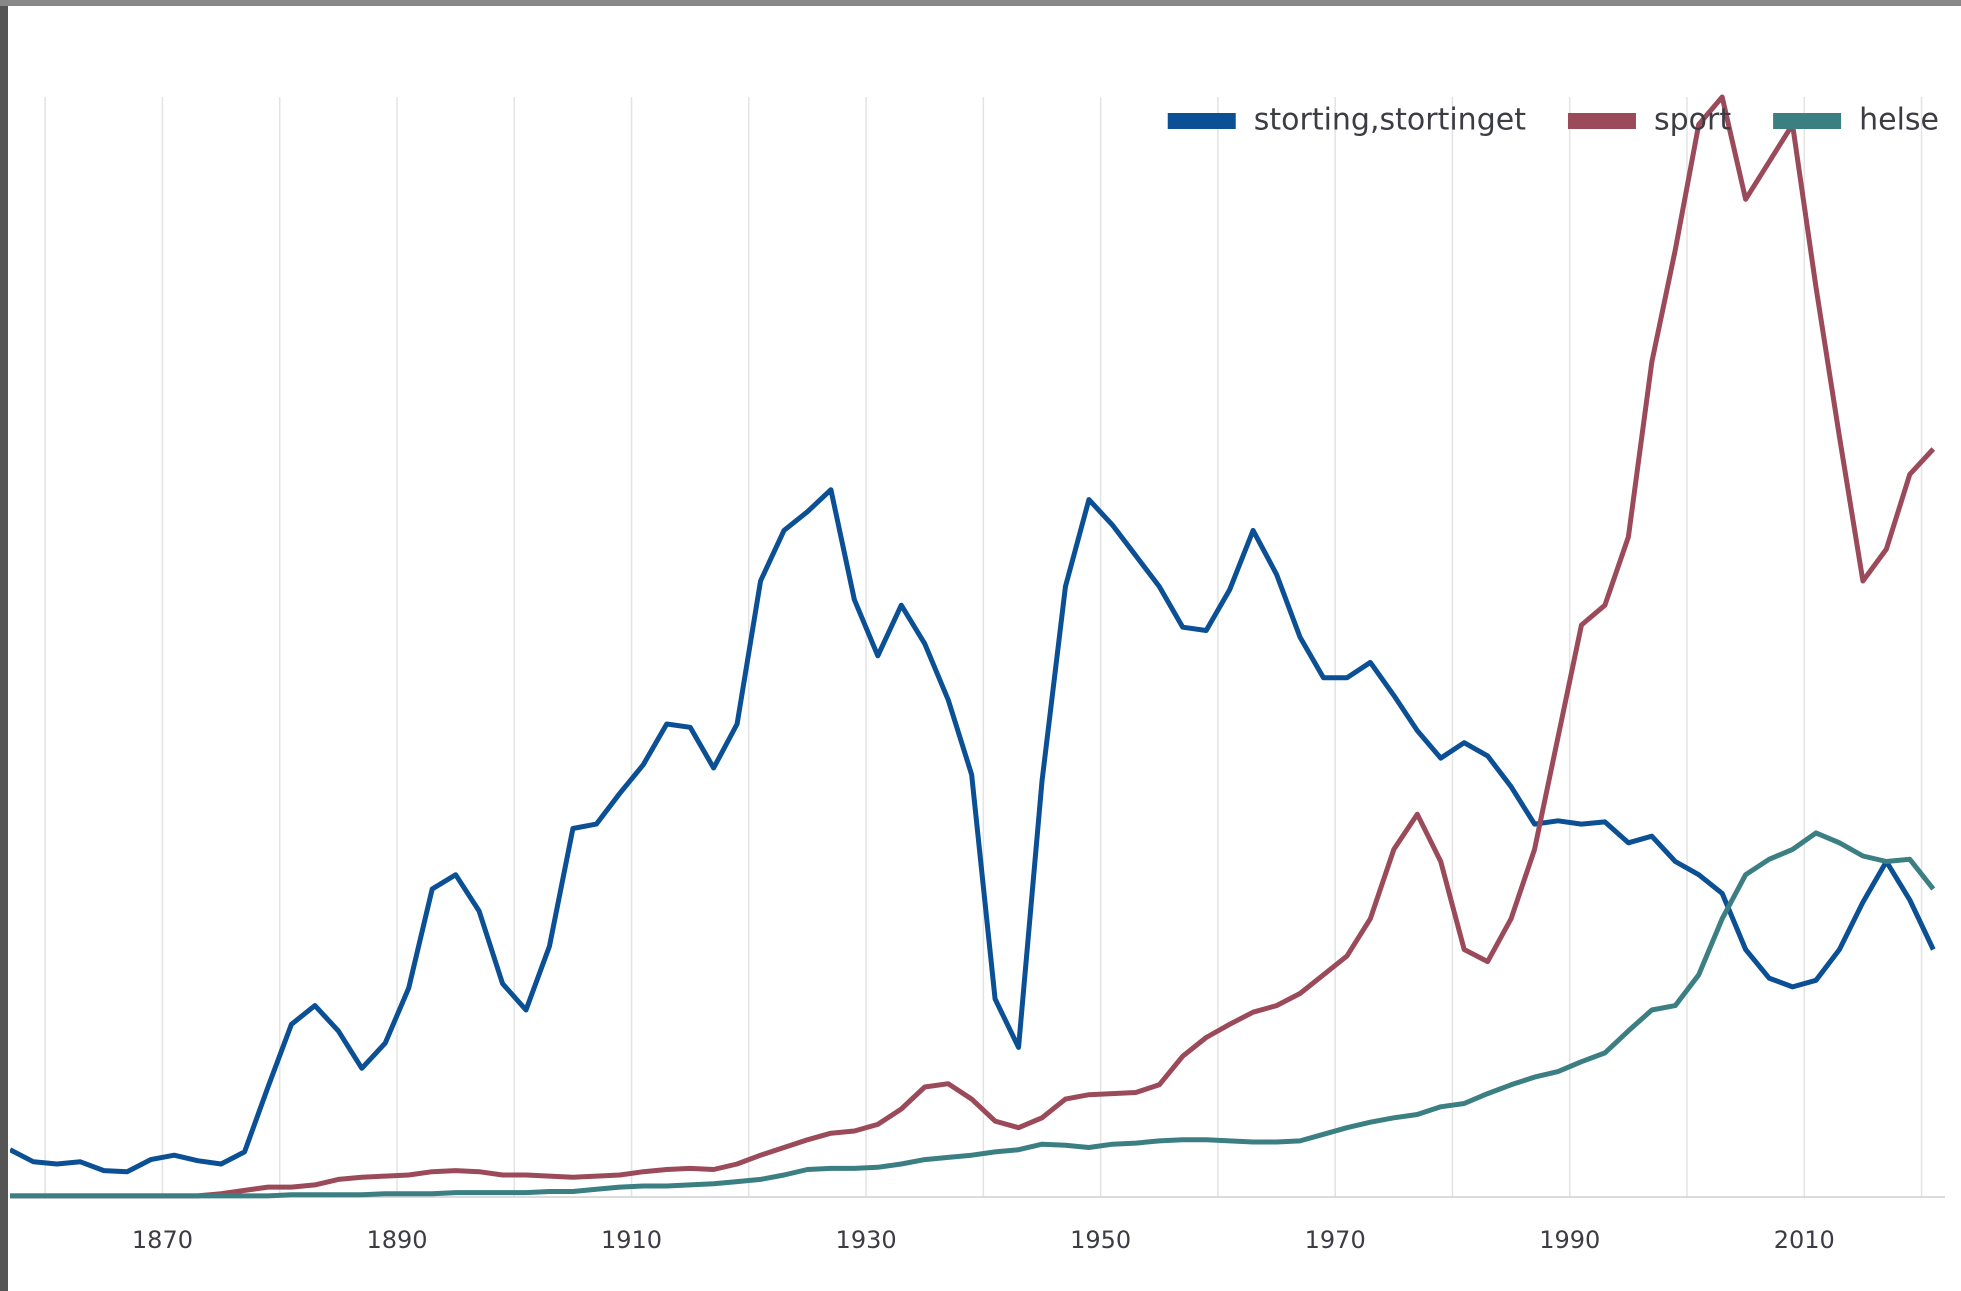 This screenshot has width=1961, height=1291. What do you see at coordinates (631, 1240) in the screenshot?
I see `x-tick-label: 1910` at bounding box center [631, 1240].